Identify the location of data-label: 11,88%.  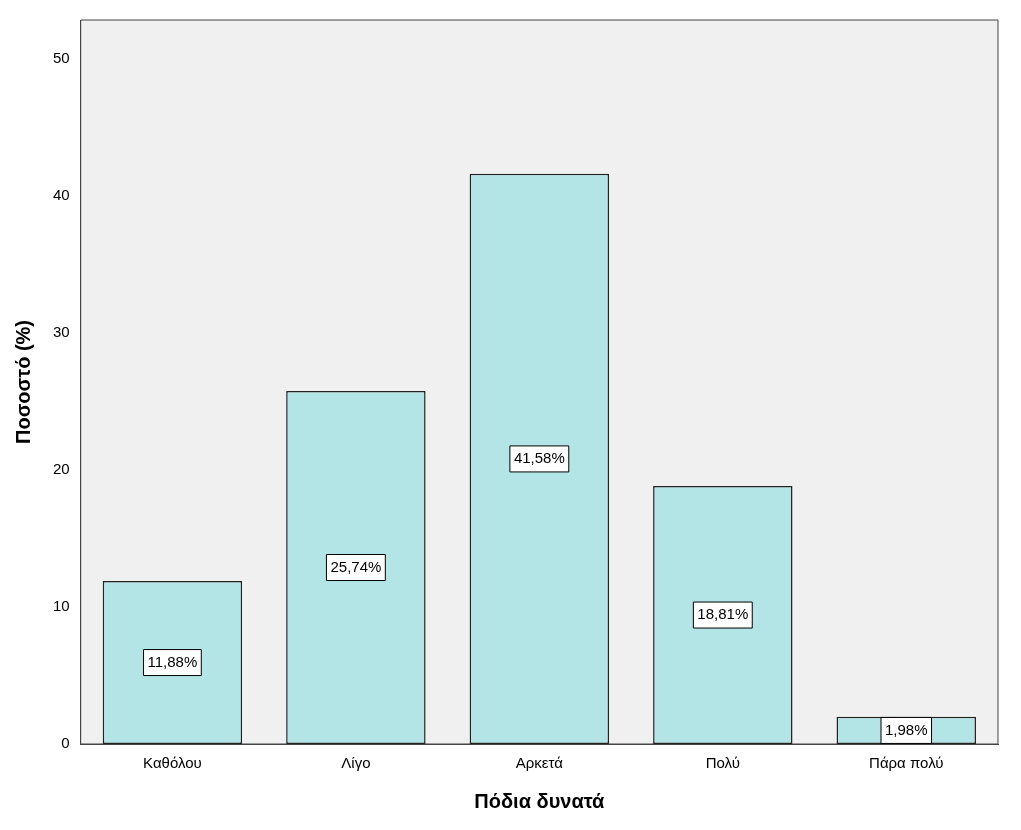
(172, 661).